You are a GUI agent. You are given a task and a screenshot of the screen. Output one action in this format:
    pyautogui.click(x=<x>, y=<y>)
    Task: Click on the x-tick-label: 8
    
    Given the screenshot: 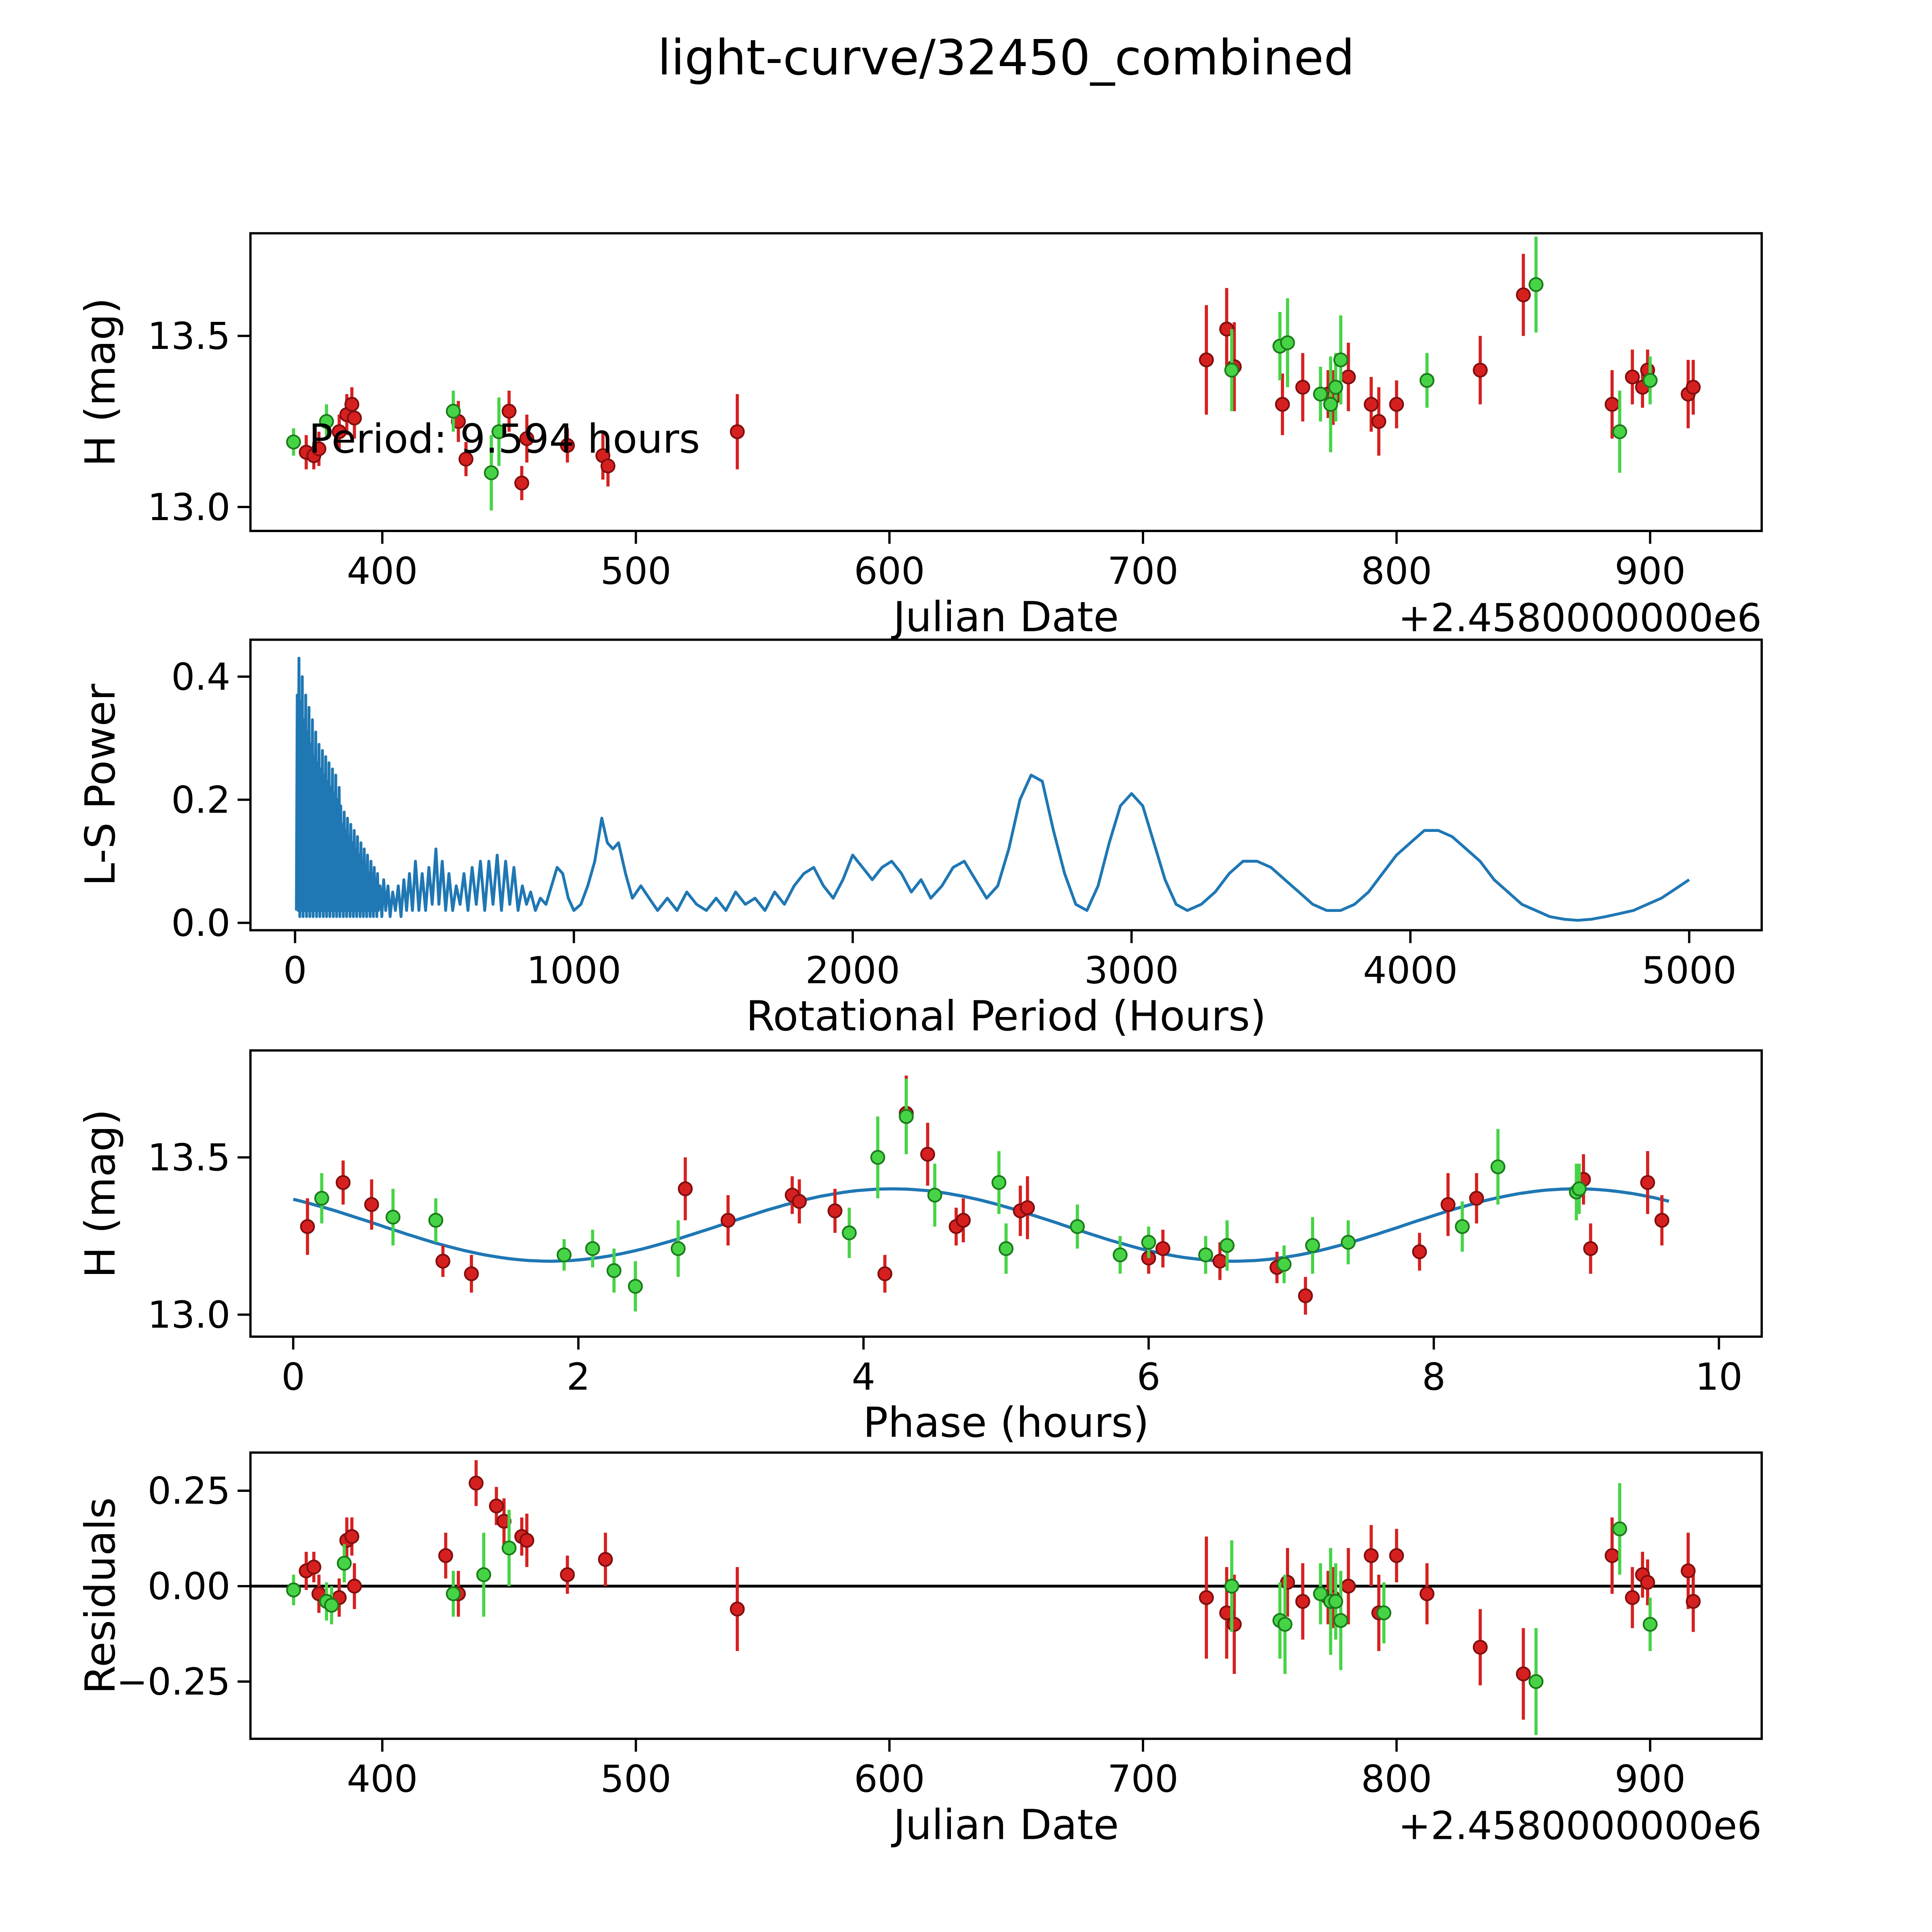 What is the action you would take?
    pyautogui.click(x=1434, y=1376)
    